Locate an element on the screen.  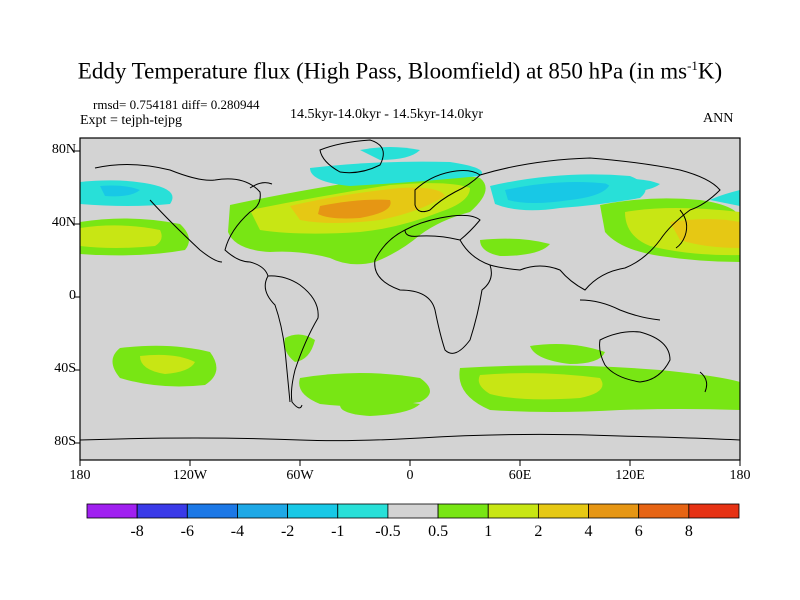
colorbar-label: 1 is located at coordinates (488, 531).